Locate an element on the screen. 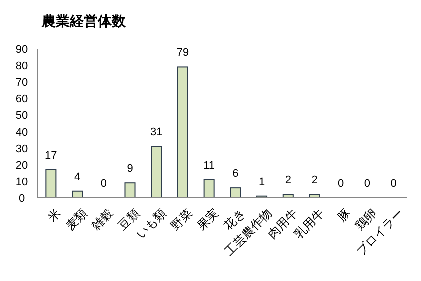 This screenshot has width=421, height=281. x-tick-label: 野菜 is located at coordinates (182, 220).